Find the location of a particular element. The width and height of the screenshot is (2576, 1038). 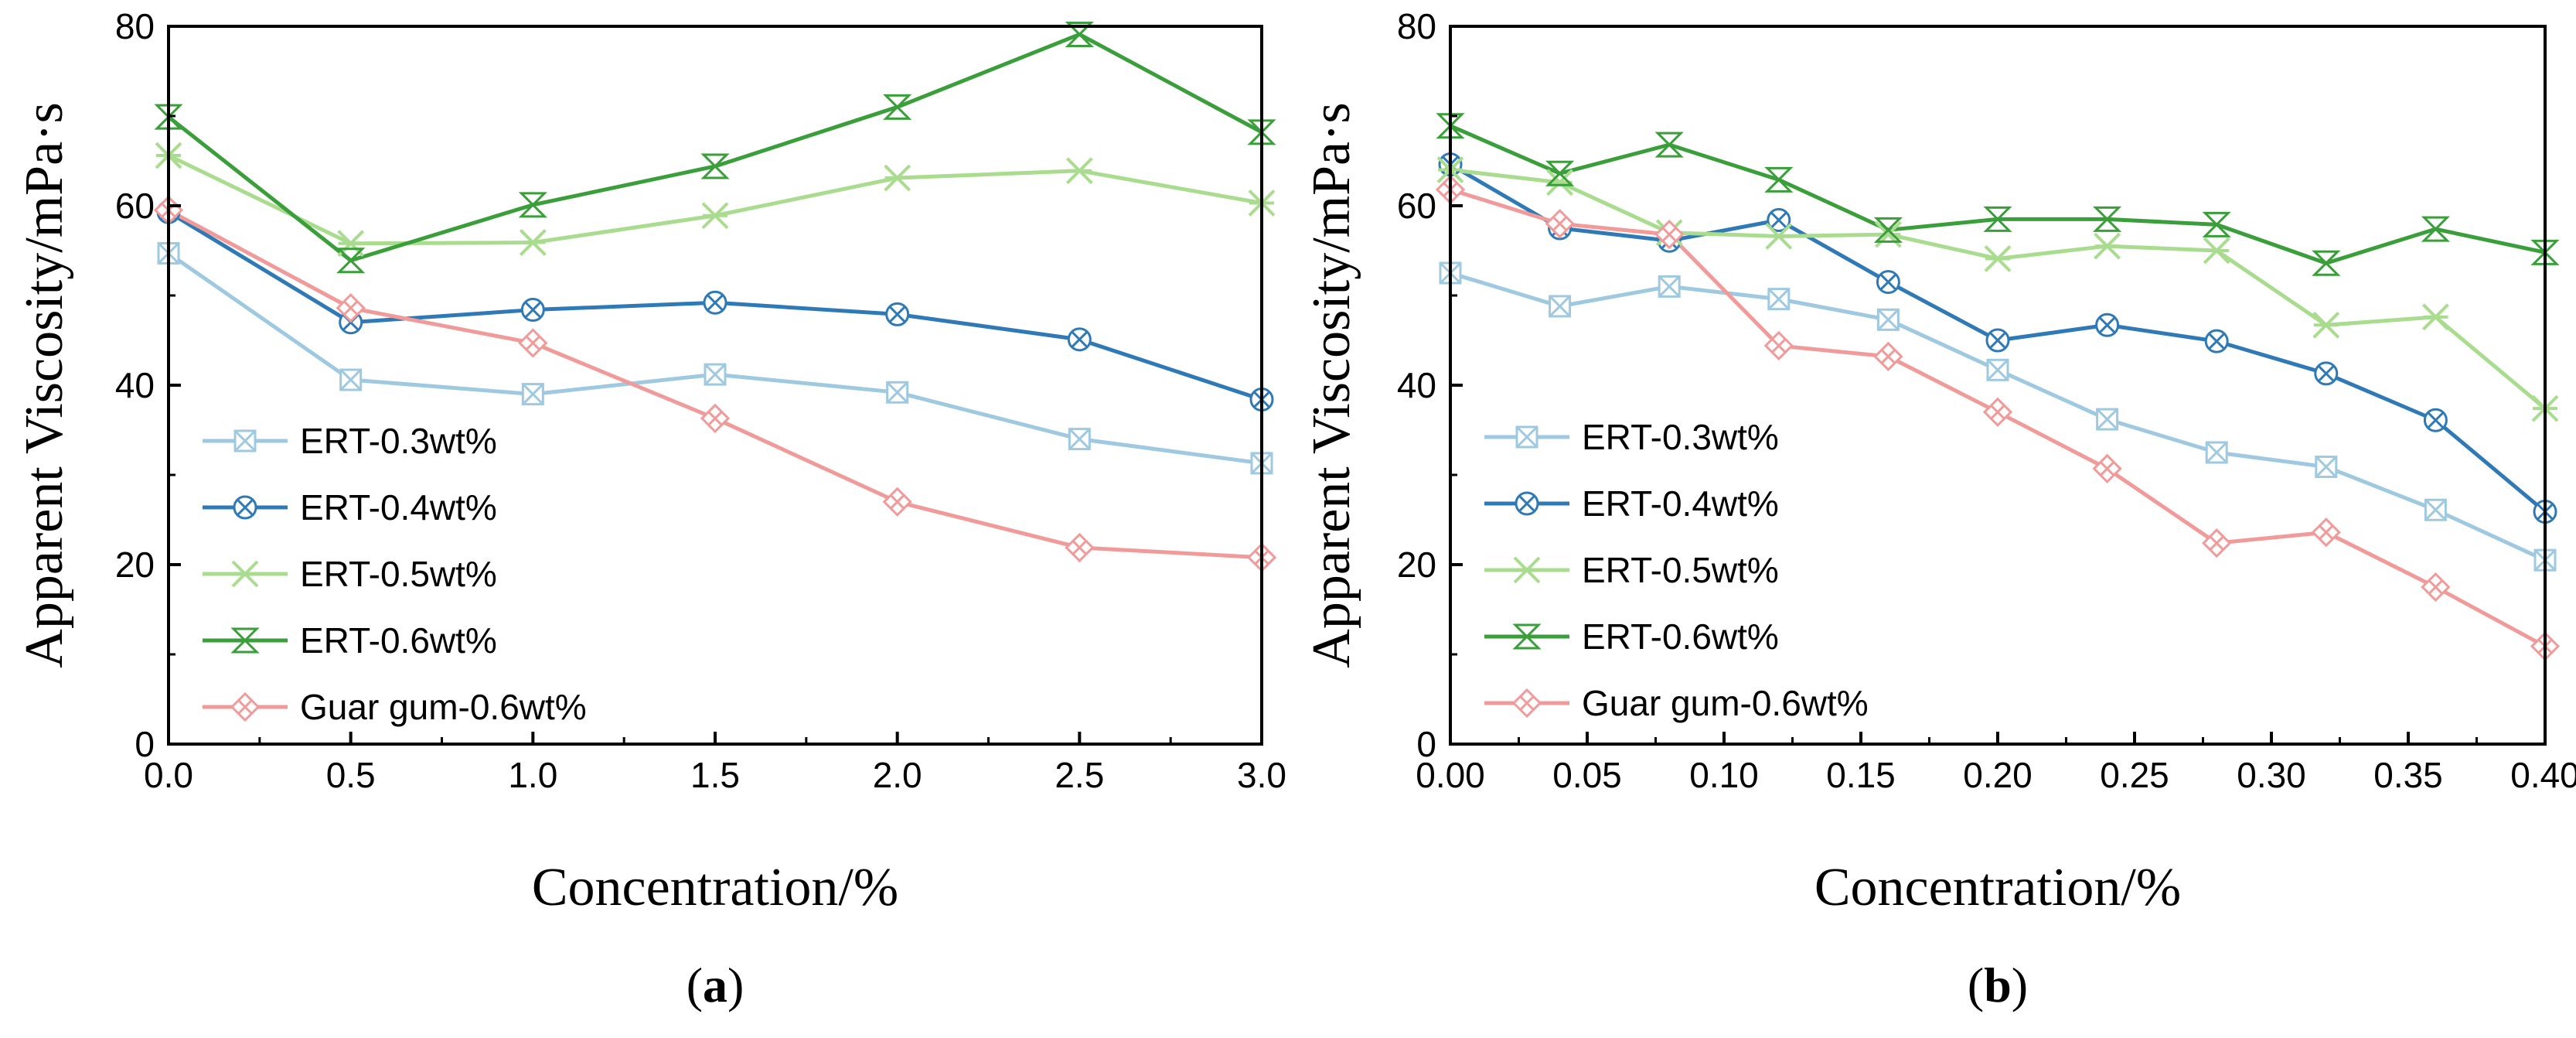

legend-item: ERT-0.5wt% is located at coordinates (1631, 570).